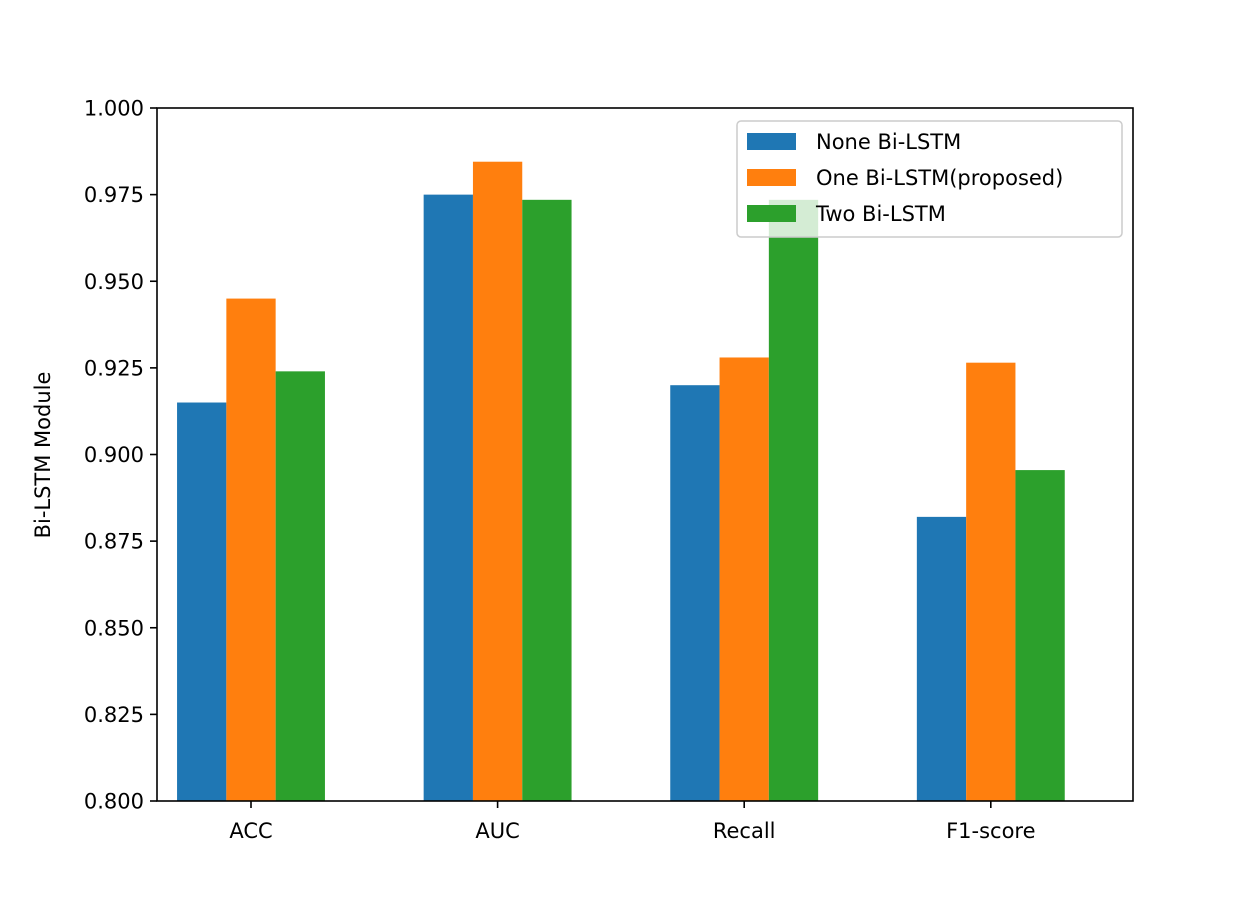 This screenshot has width=1260, height=900. I want to click on legend-box, so click(929, 179).